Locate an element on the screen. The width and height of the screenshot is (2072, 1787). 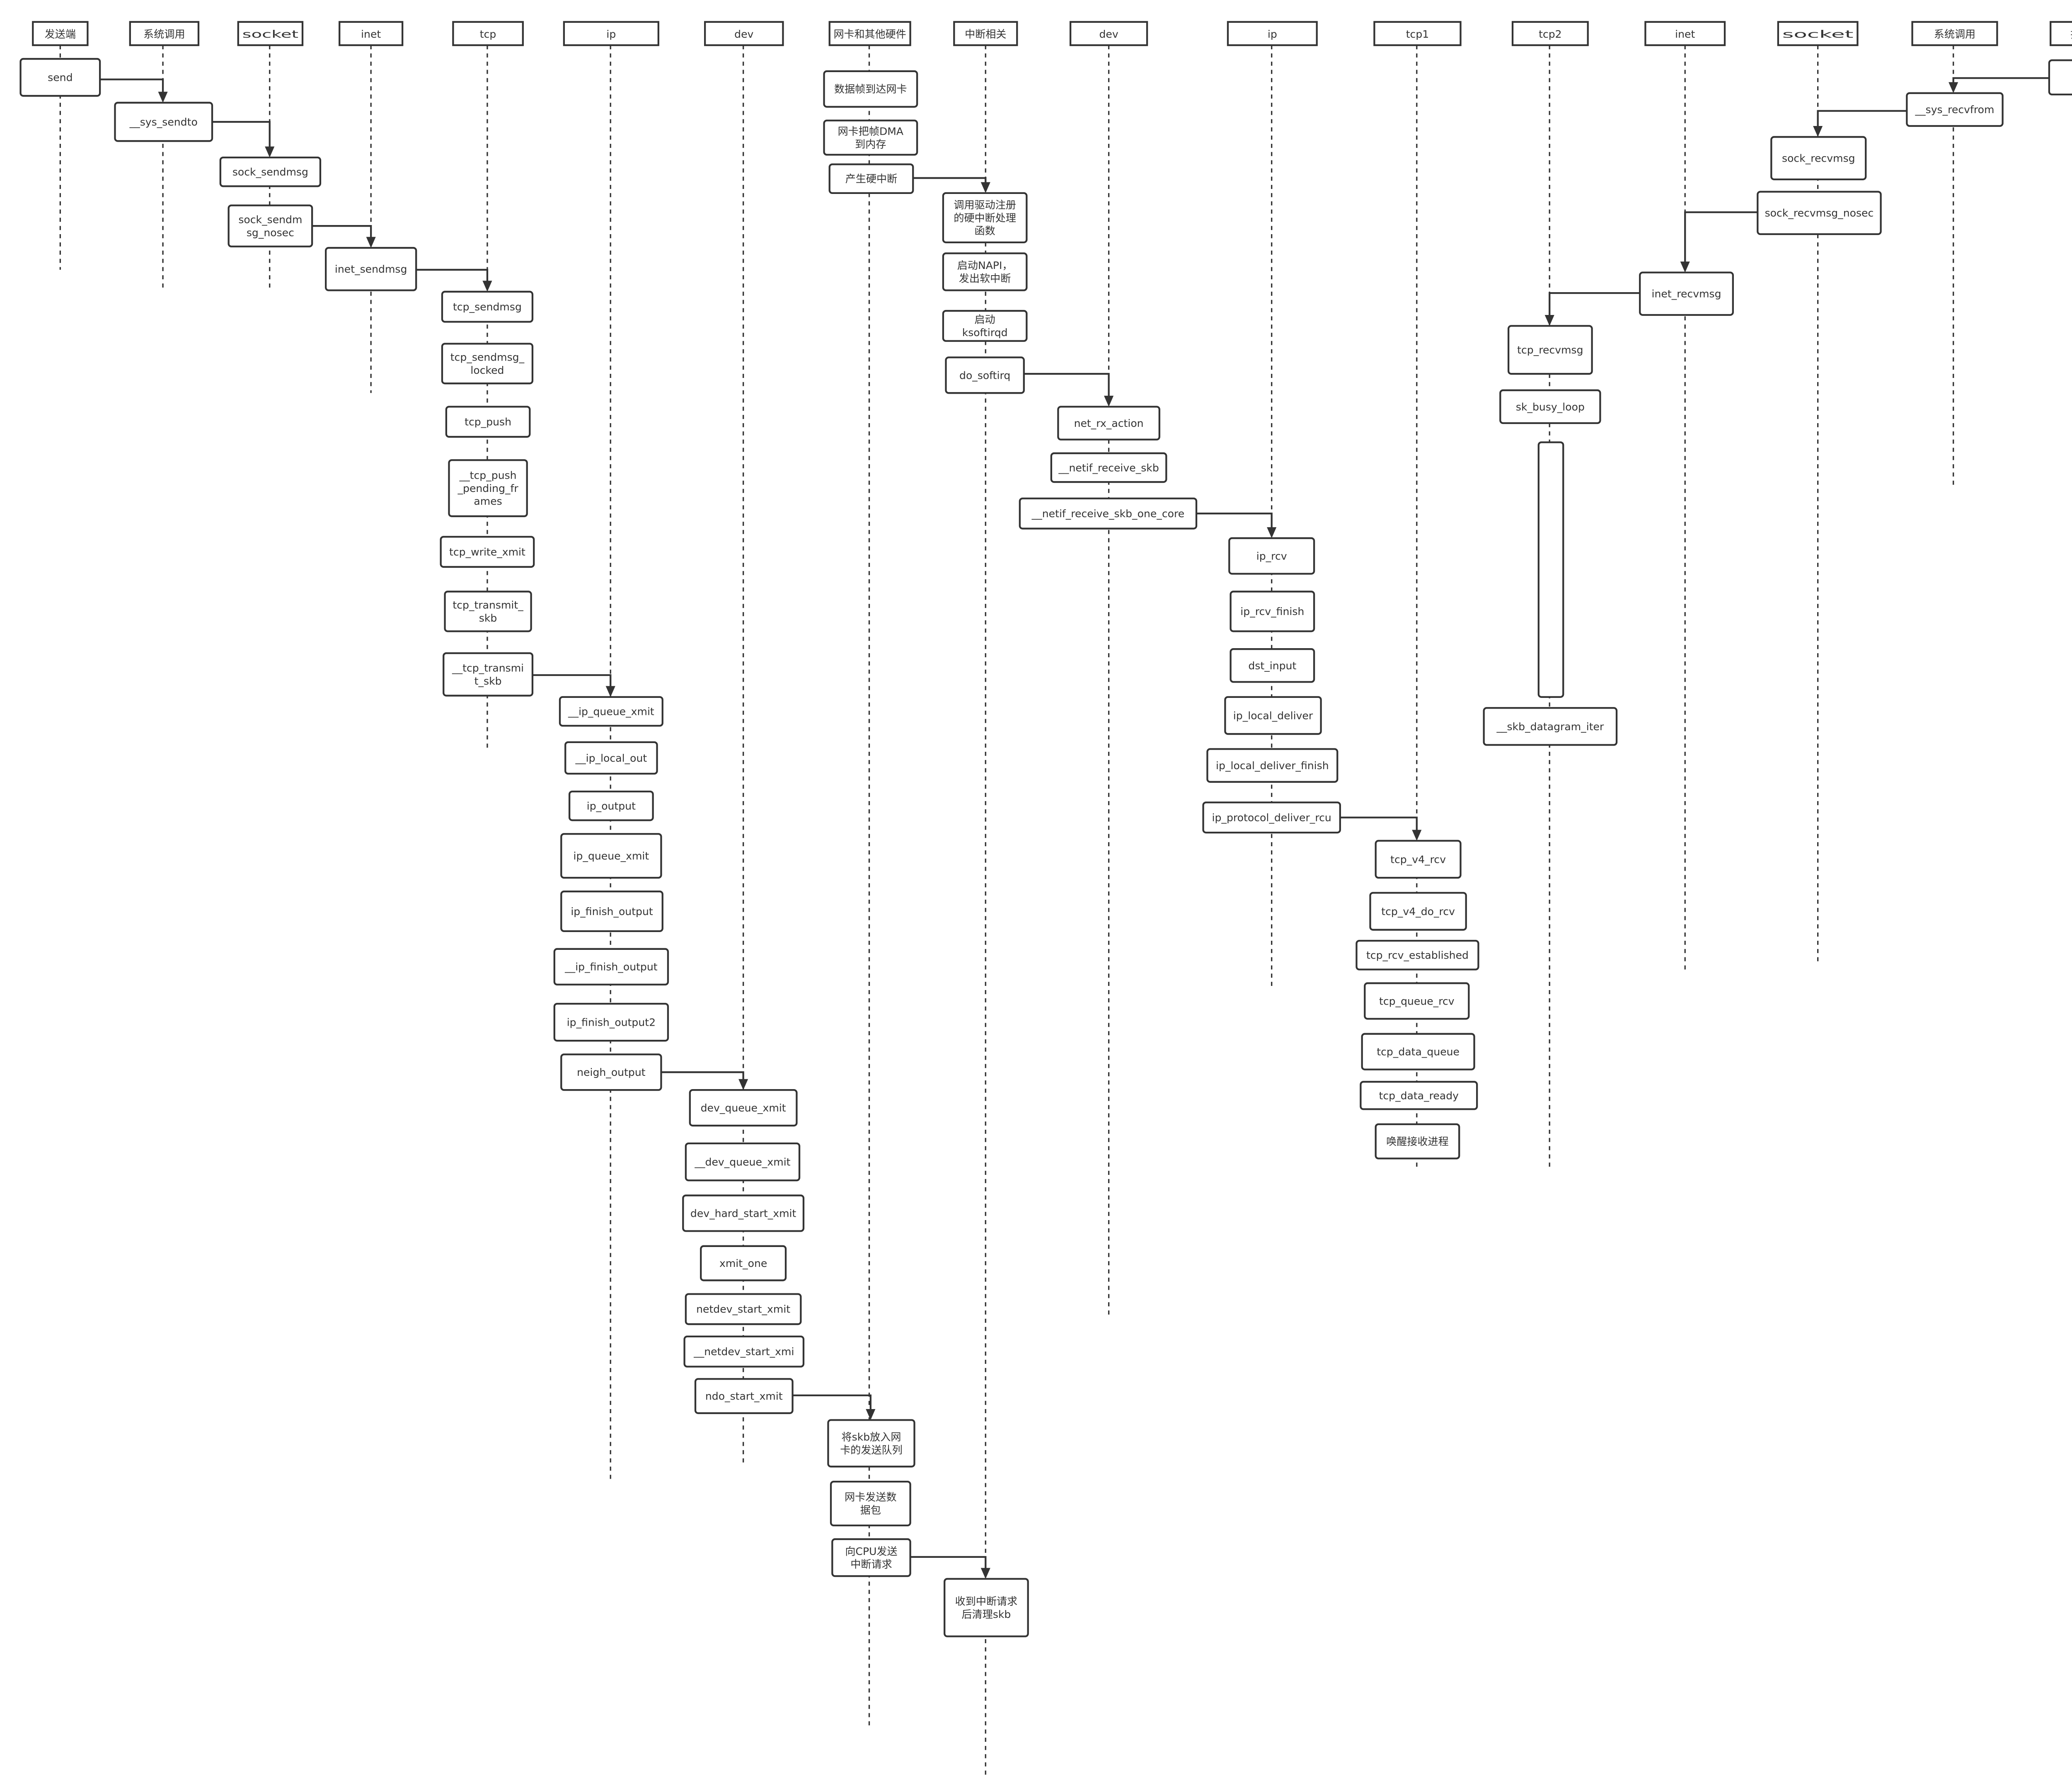
call-box-label: tcp_sendmsg is located at coordinates (487, 307).